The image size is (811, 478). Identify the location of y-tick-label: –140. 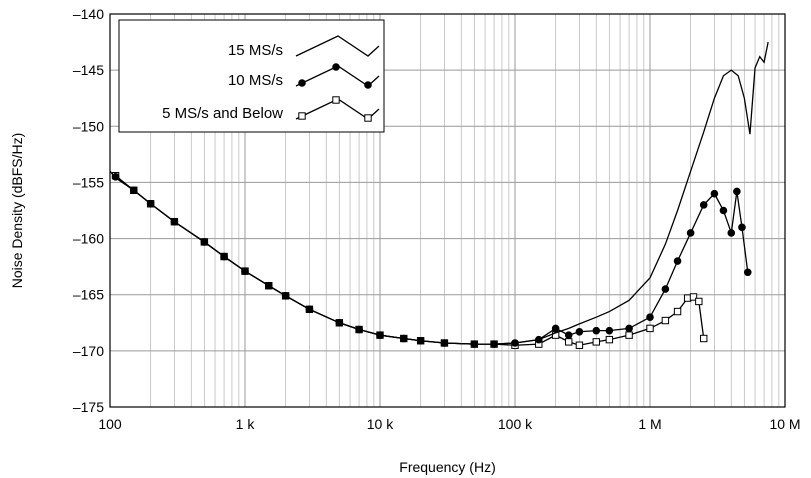
(88, 14).